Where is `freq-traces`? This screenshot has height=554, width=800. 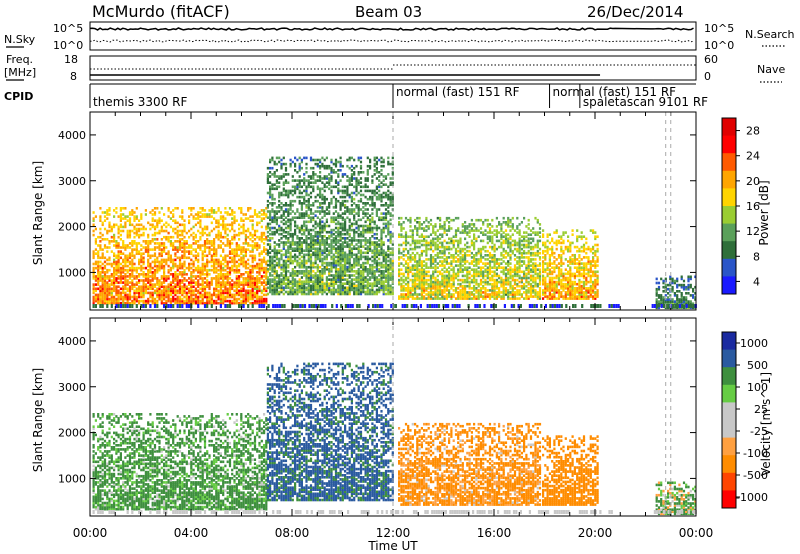
freq-traces is located at coordinates (393, 70).